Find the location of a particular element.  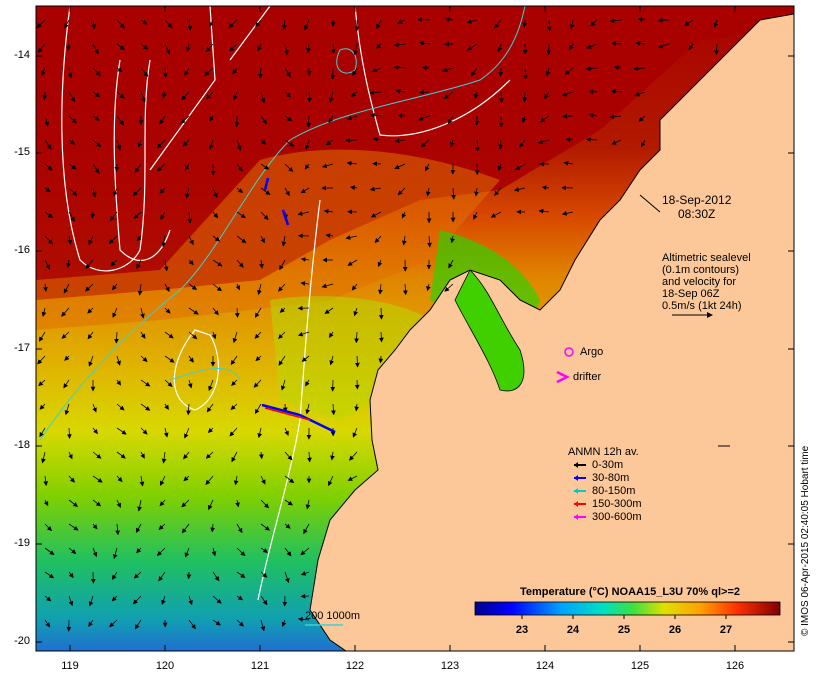

colorbar-tick-label: 27 is located at coordinates (726, 630).